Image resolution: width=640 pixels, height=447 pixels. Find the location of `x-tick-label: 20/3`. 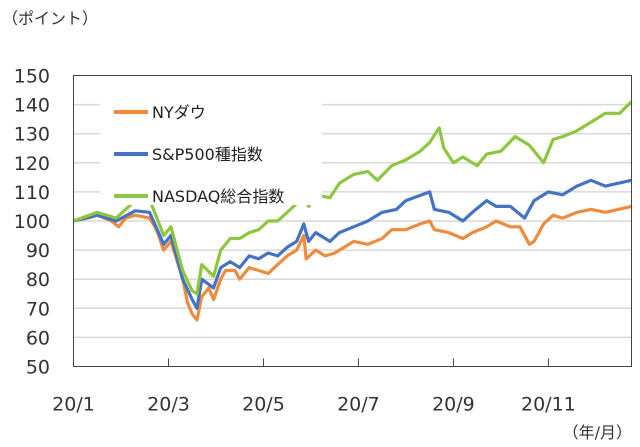

x-tick-label: 20/3 is located at coordinates (168, 405).